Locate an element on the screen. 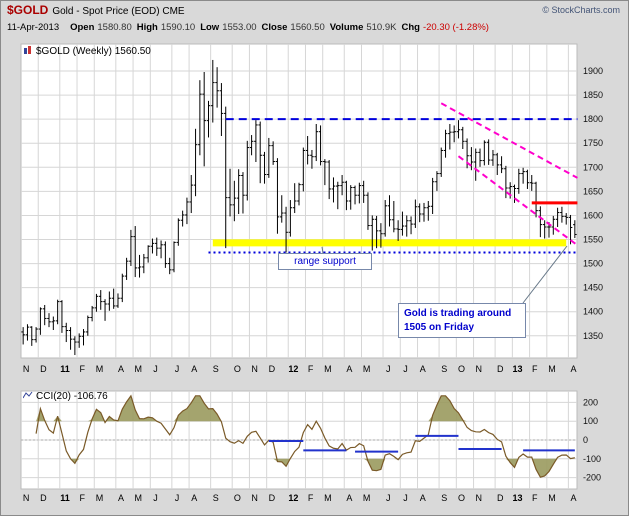  quote-date: 11-Apr-2013 is located at coordinates (33, 27).